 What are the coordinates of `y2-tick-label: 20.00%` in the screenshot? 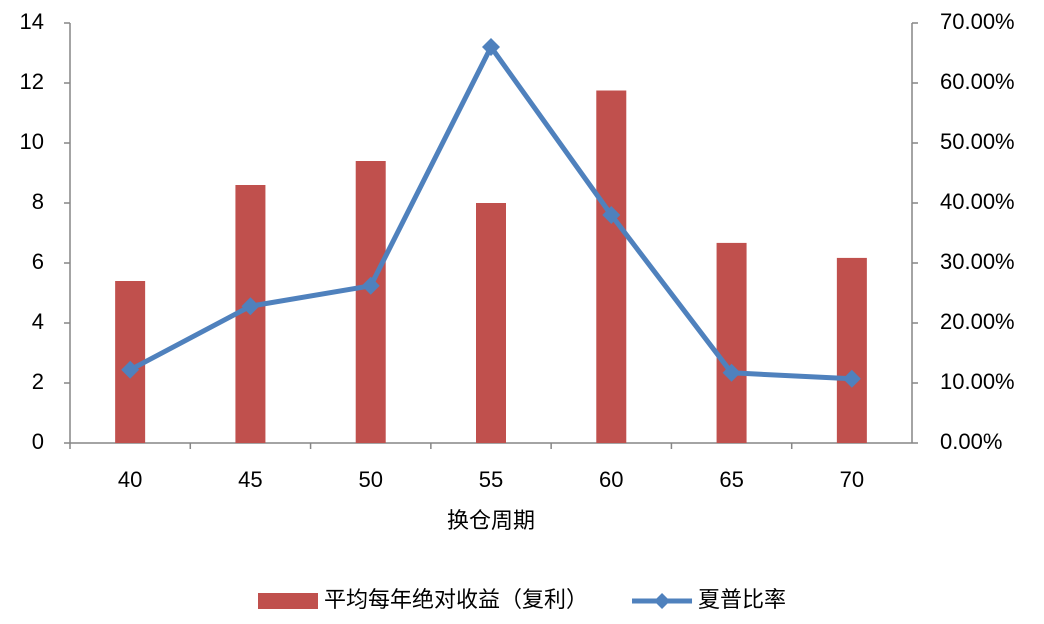 It's located at (977, 321).